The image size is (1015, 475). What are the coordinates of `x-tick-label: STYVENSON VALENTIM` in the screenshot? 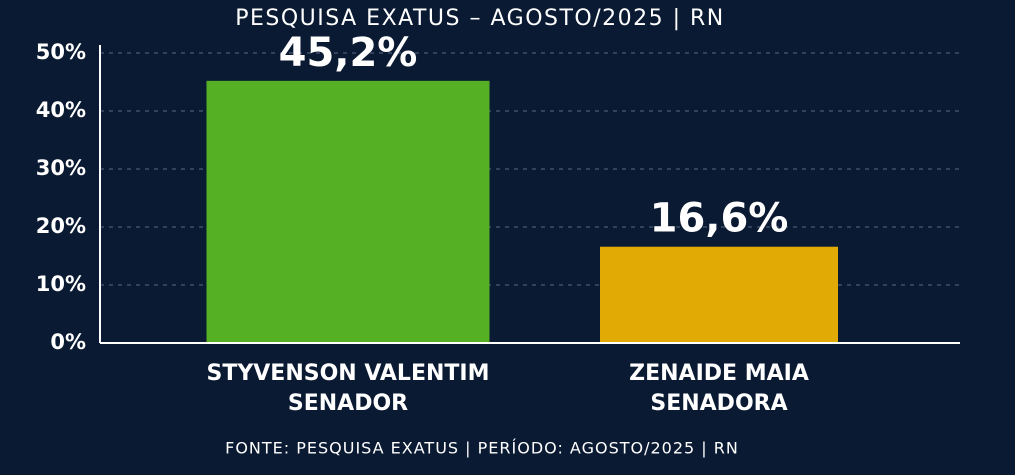 It's located at (348, 373).